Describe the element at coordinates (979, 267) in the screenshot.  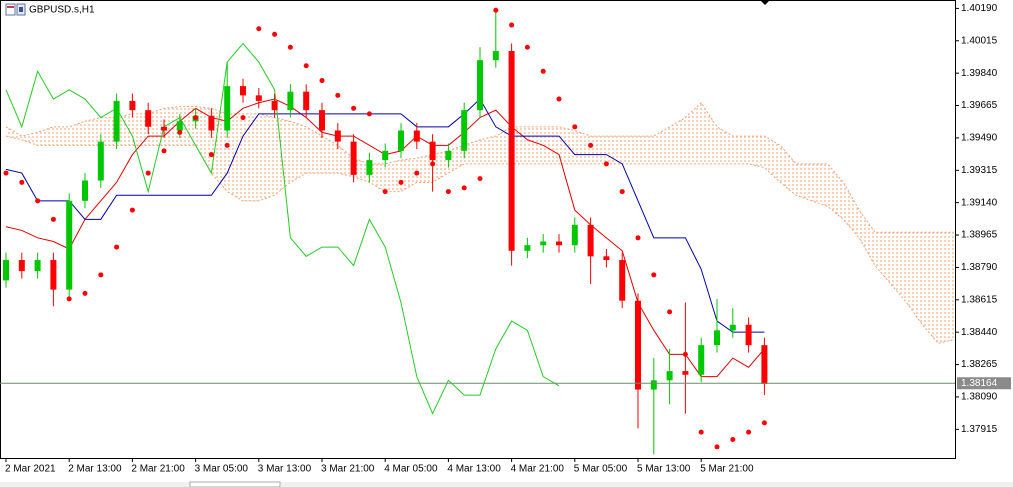
I see `y-tick-label: 1.38790` at that location.